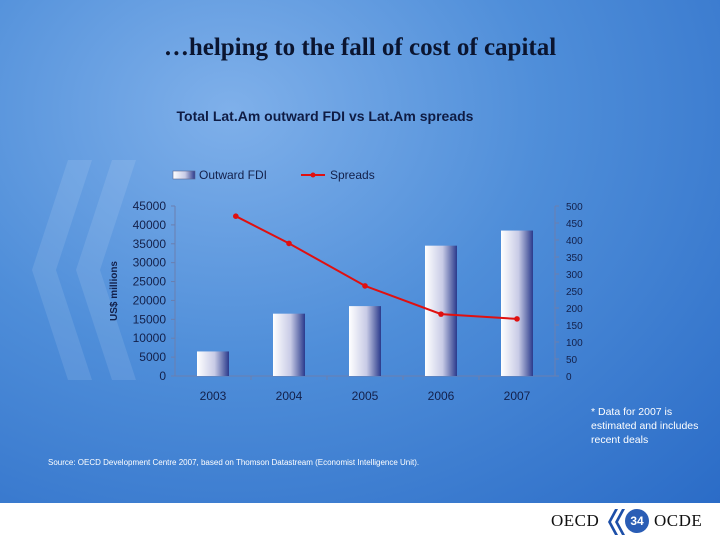  What do you see at coordinates (152, 357) in the screenshot?
I see `y-tick-label-left: 5000` at bounding box center [152, 357].